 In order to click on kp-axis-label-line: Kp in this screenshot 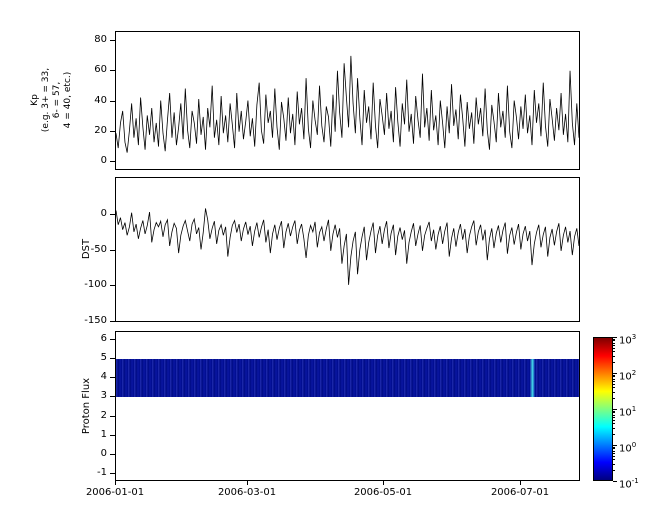, I will do `click(35, 100)`.